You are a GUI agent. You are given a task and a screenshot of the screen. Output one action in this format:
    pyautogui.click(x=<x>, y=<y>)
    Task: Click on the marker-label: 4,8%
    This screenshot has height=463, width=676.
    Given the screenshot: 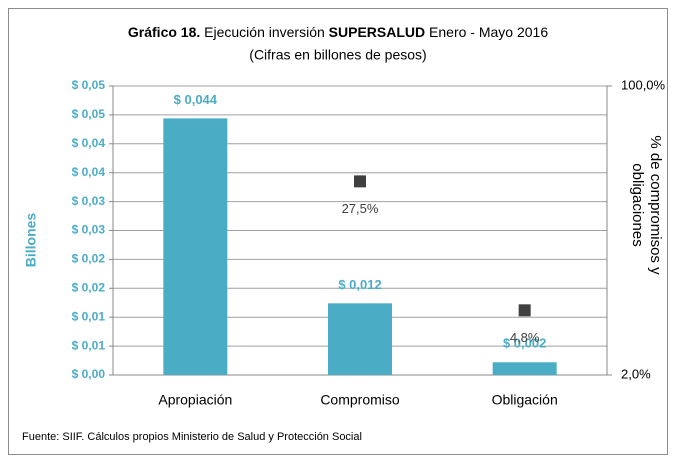 What is the action you would take?
    pyautogui.click(x=525, y=337)
    